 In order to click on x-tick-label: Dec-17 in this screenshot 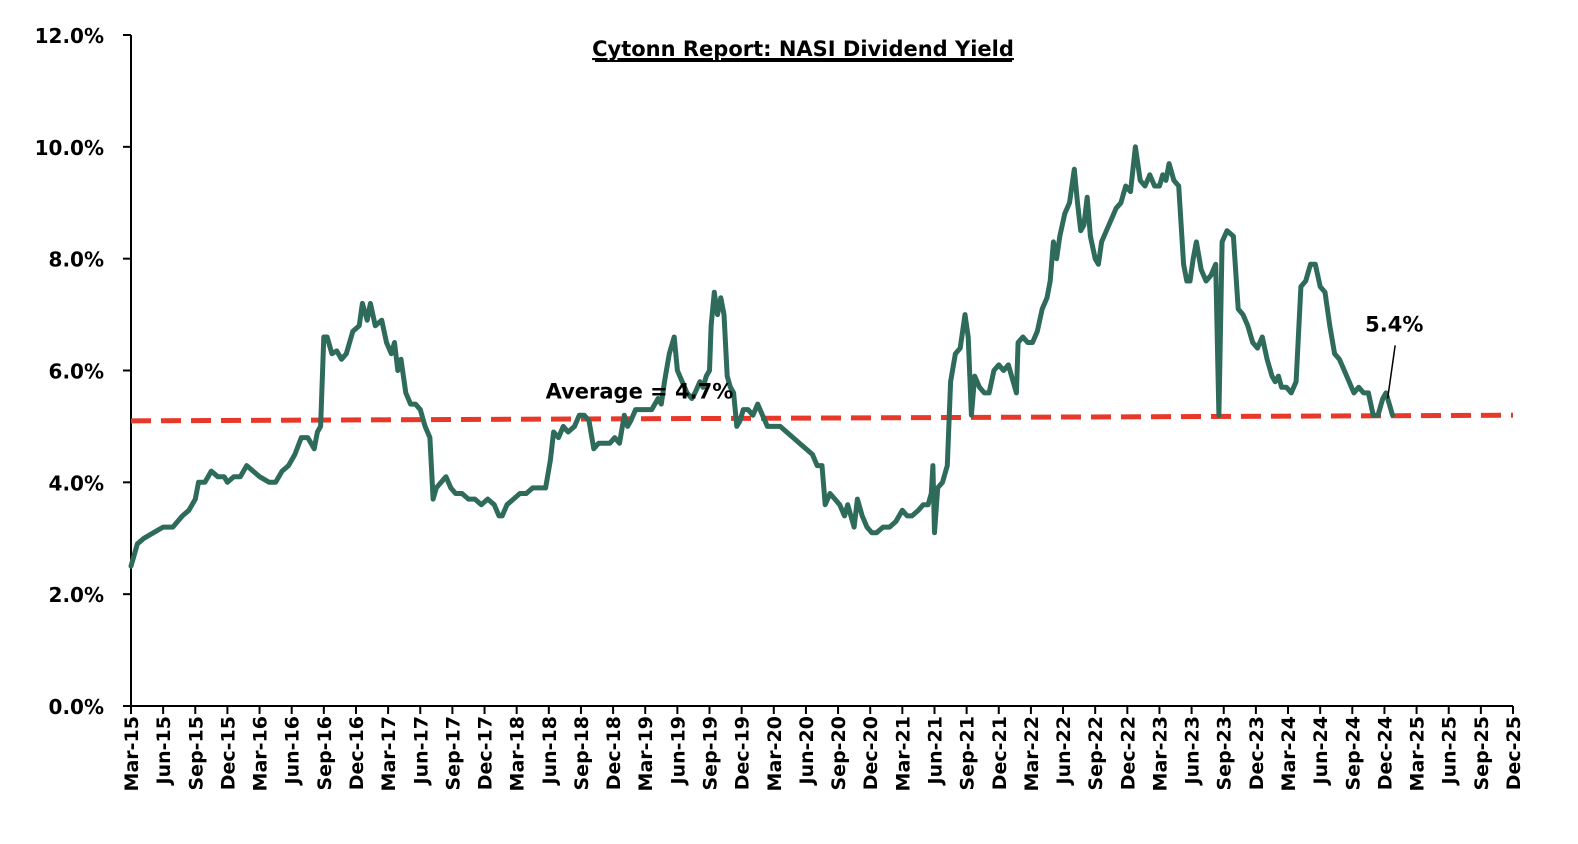, I will do `click(486, 753)`.